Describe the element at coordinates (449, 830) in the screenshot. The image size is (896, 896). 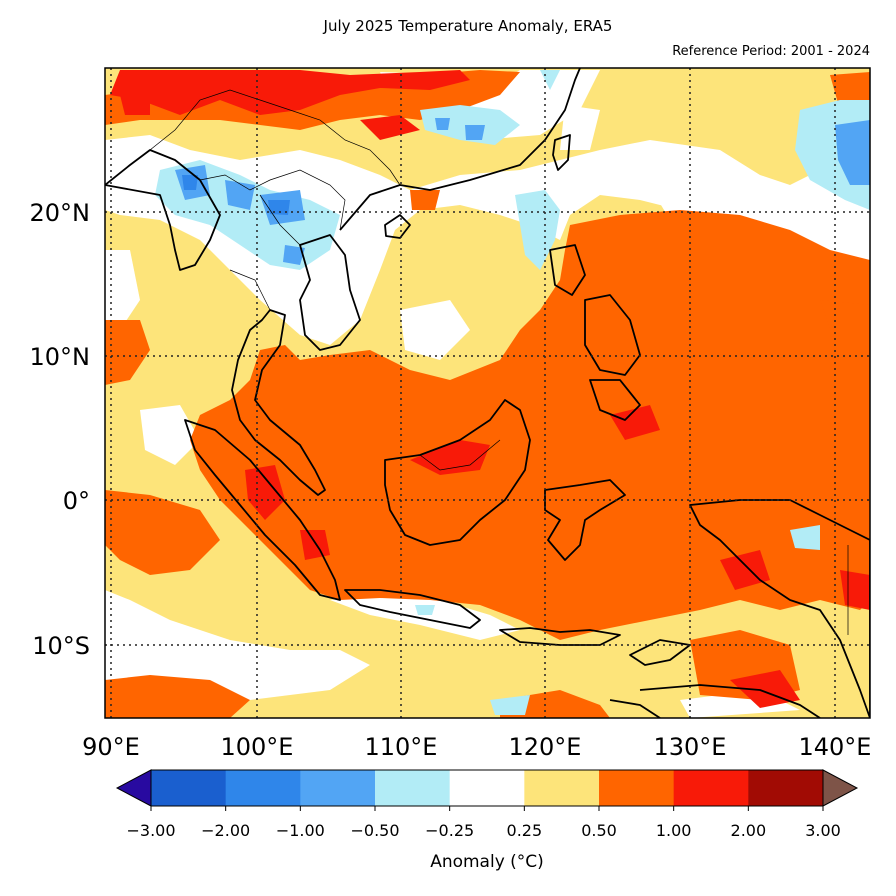
I see `colorbar-tick-label: −0.25` at that location.